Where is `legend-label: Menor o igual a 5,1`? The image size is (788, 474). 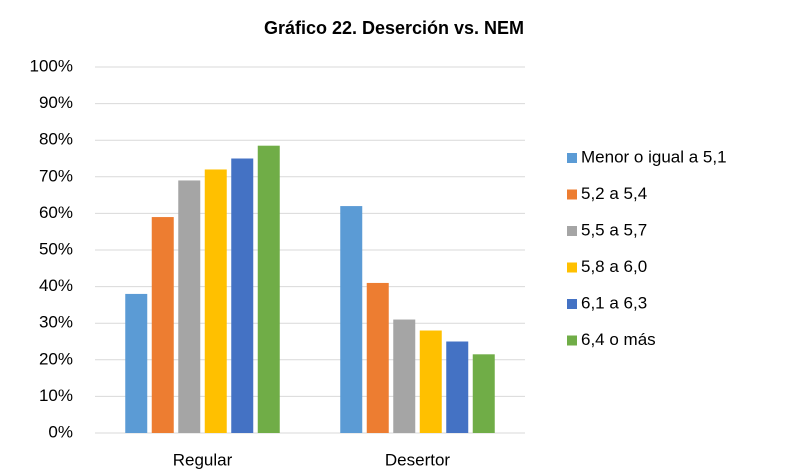 legend-label: Menor o igual a 5,1 is located at coordinates (654, 156).